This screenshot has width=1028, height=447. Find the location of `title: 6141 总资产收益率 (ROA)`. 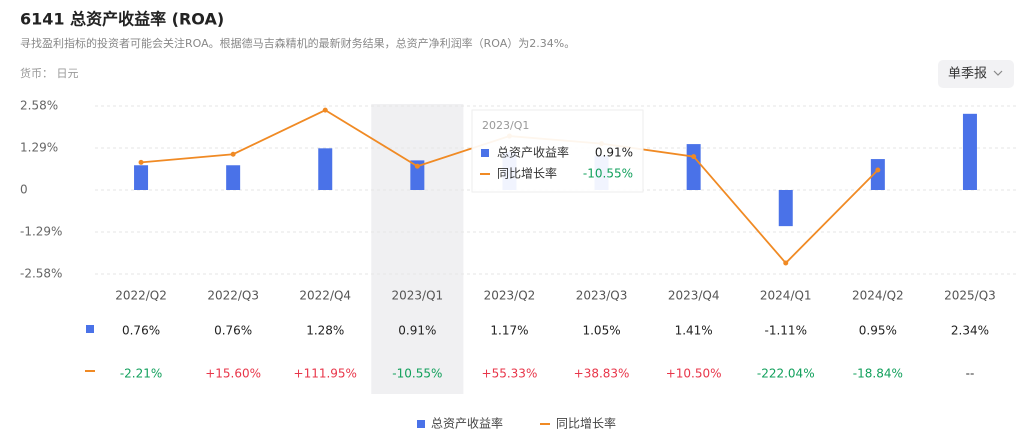

title: 6141 总资产收益率 (ROA) is located at coordinates (122, 19).